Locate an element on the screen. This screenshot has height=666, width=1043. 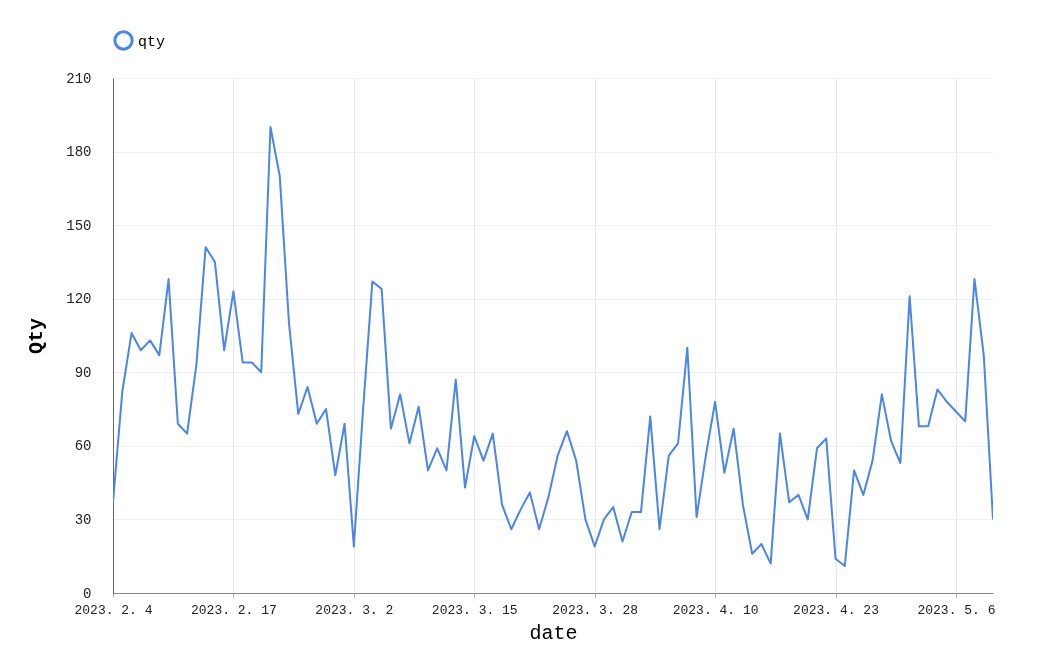
y-tick-label: 150 is located at coordinates (79, 225).